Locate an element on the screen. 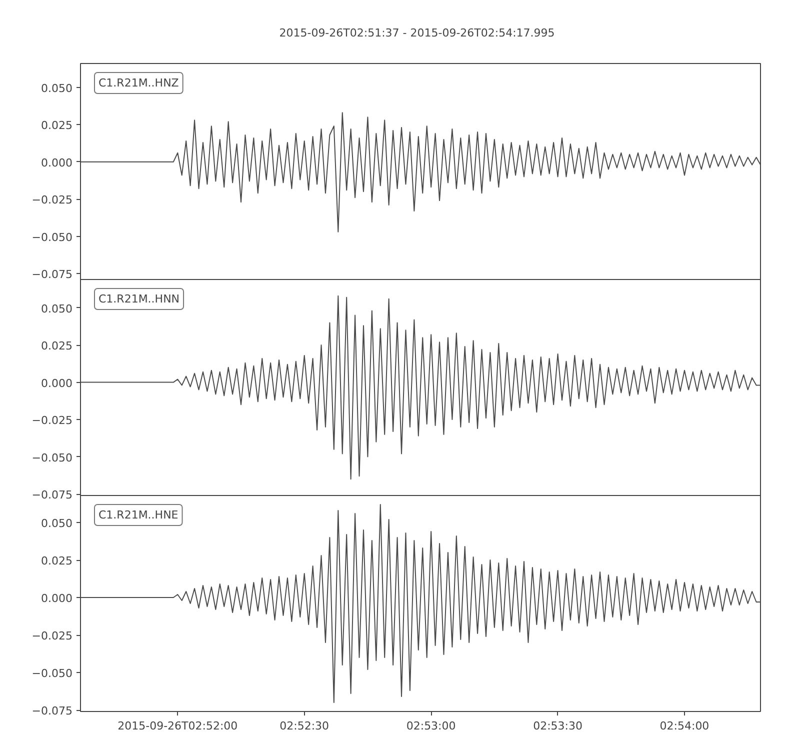  x-tick-label: 02:53:00 is located at coordinates (431, 726).